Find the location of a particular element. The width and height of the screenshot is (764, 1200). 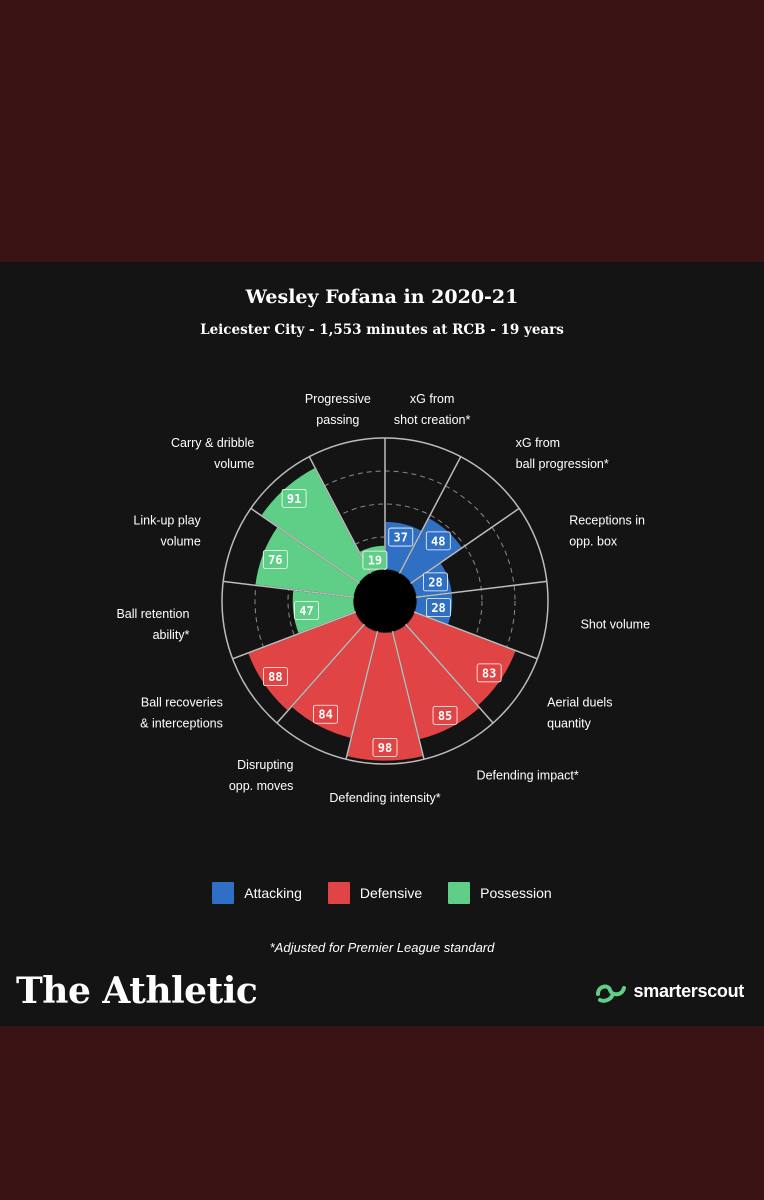

category-label-9: Ball recoveries & interceptions is located at coordinates (181, 712).